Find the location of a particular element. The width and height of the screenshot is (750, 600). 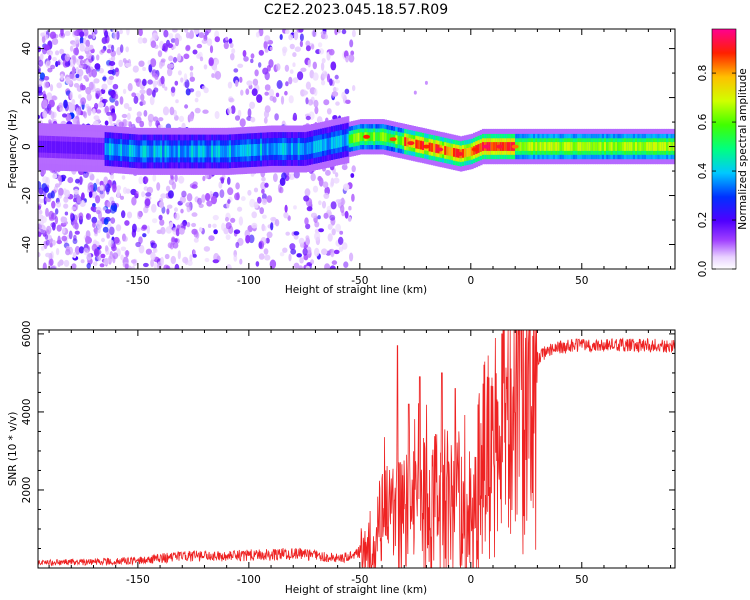

y-tick-label: -20 is located at coordinates (27, 195).